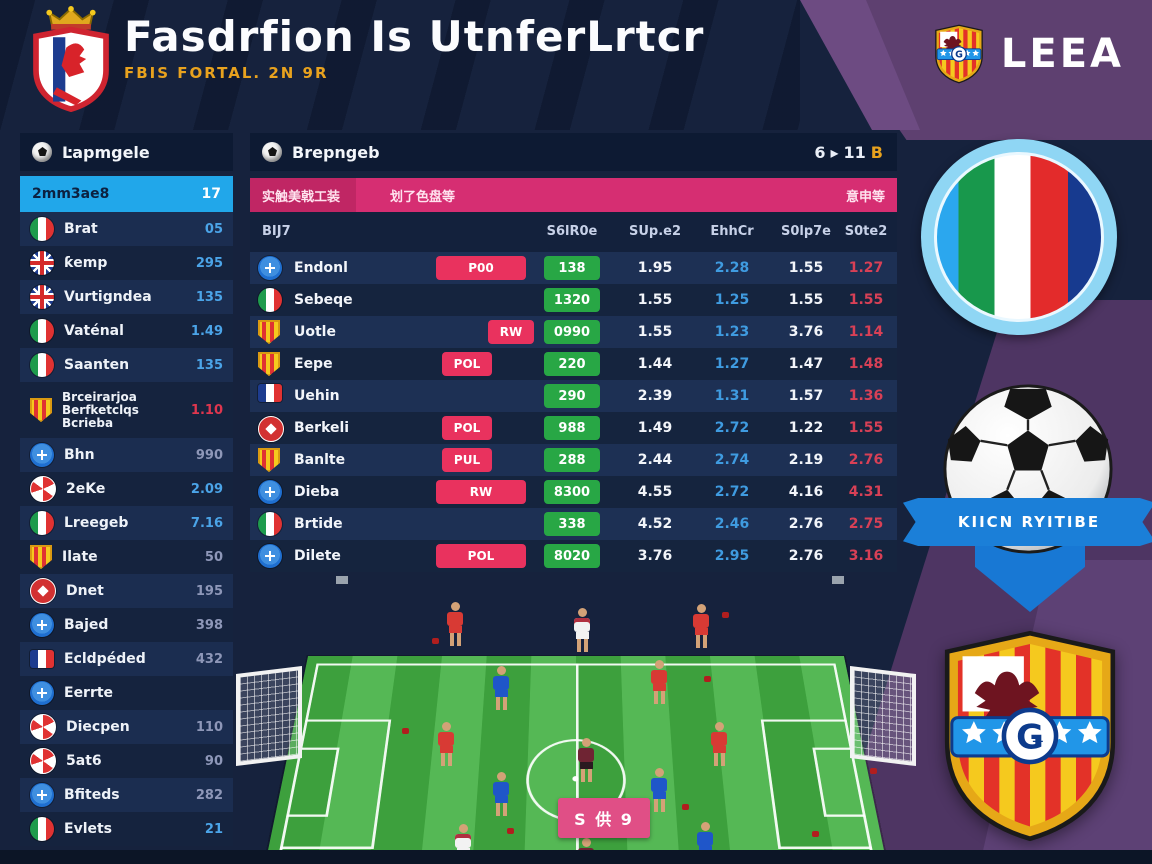  What do you see at coordinates (573, 556) in the screenshot?
I see `match-row: Dilete POL 8020 3.76 2.95 2.76 3.16` at bounding box center [573, 556].